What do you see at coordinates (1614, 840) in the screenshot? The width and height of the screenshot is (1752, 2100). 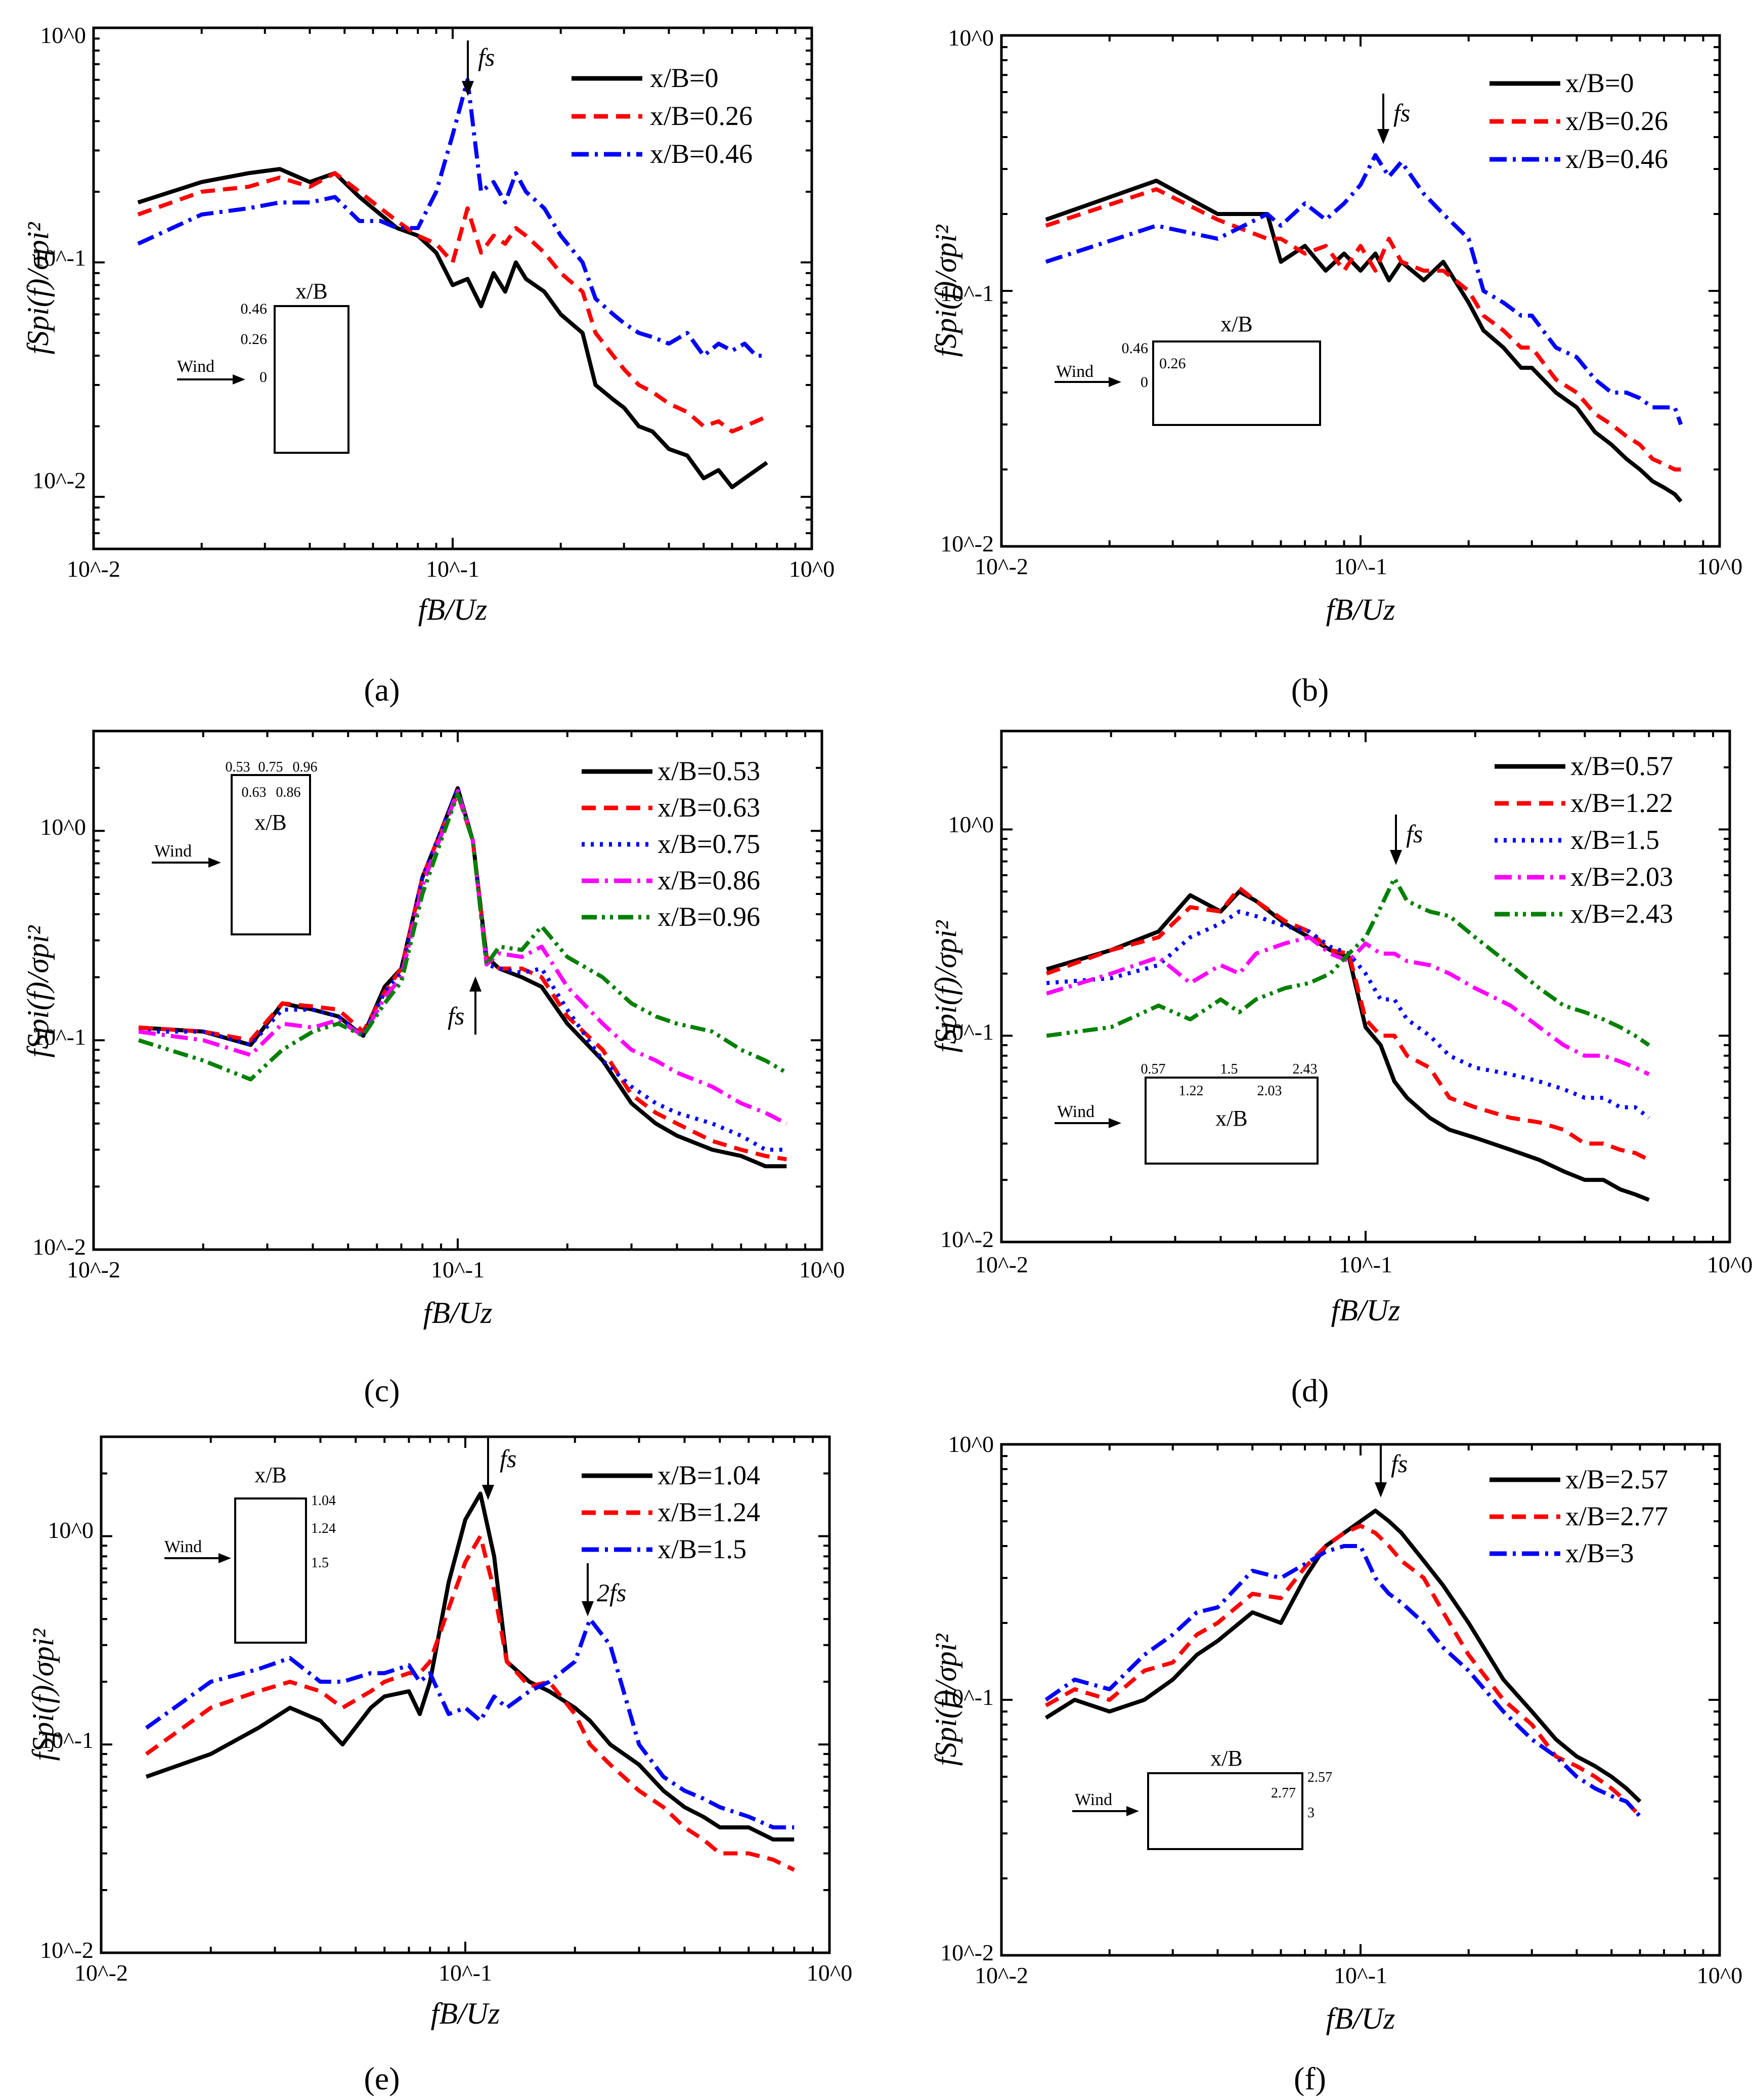 I see `legend-label: x/B=1.5` at bounding box center [1614, 840].